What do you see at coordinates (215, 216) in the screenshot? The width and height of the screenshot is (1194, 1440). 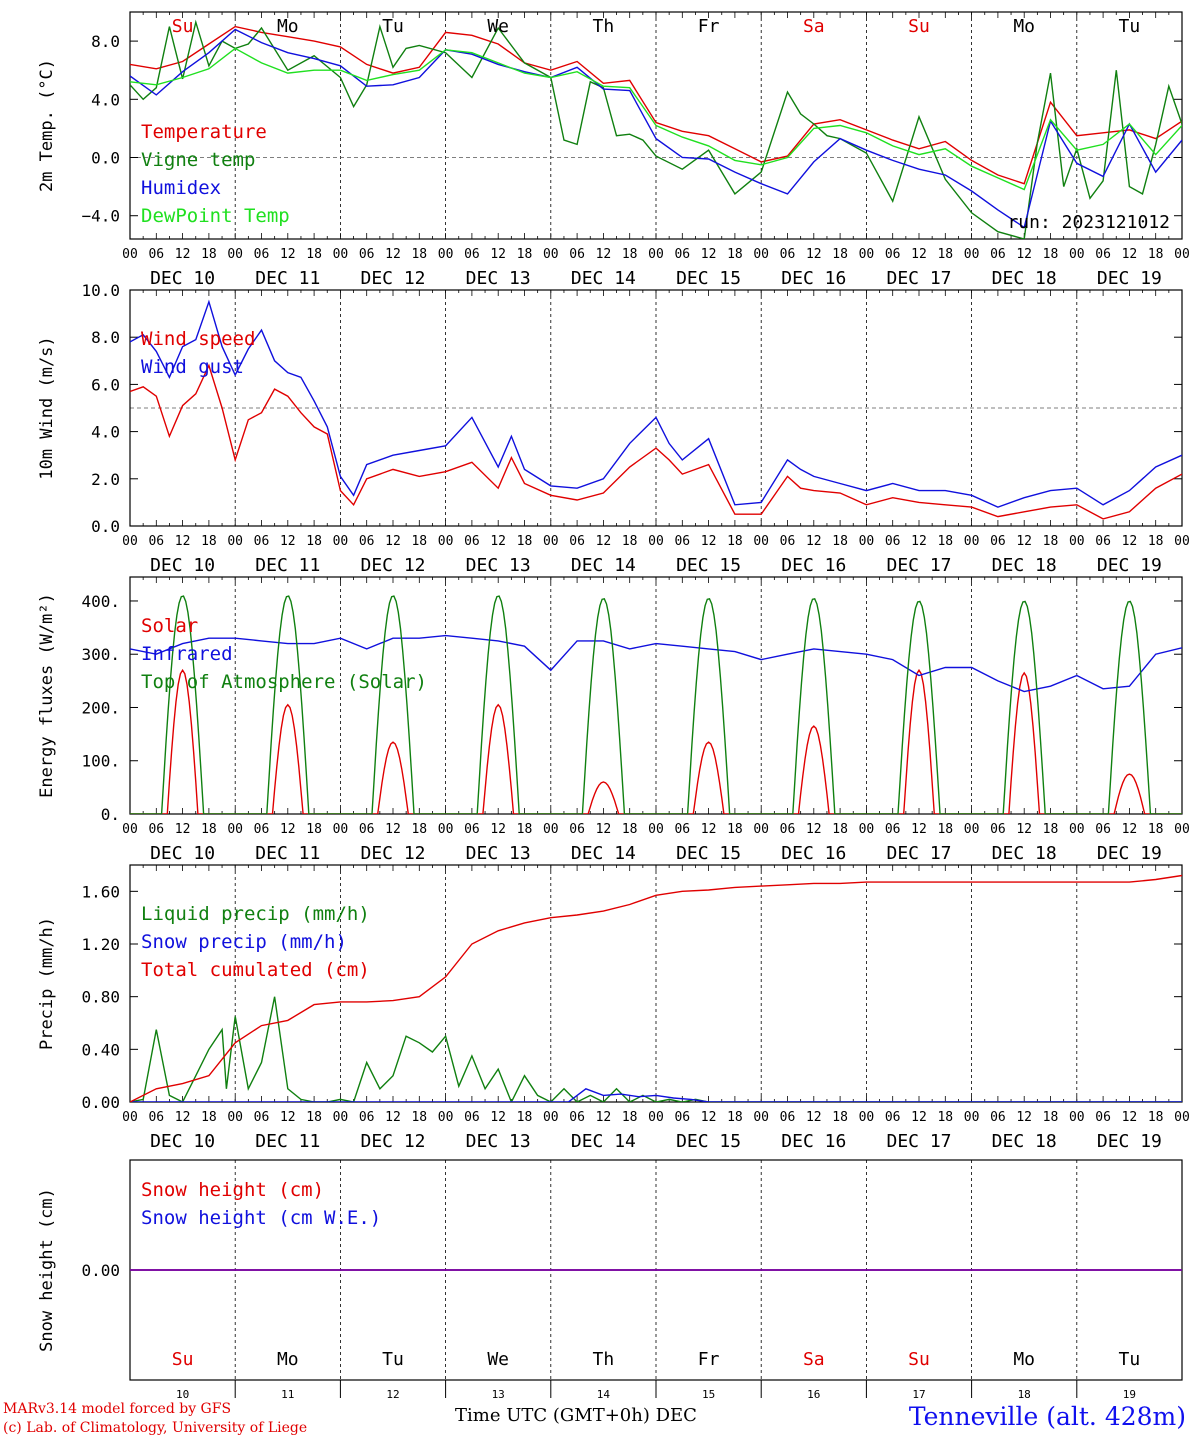 I see `legend-entry: DewPoint Temp` at bounding box center [215, 216].